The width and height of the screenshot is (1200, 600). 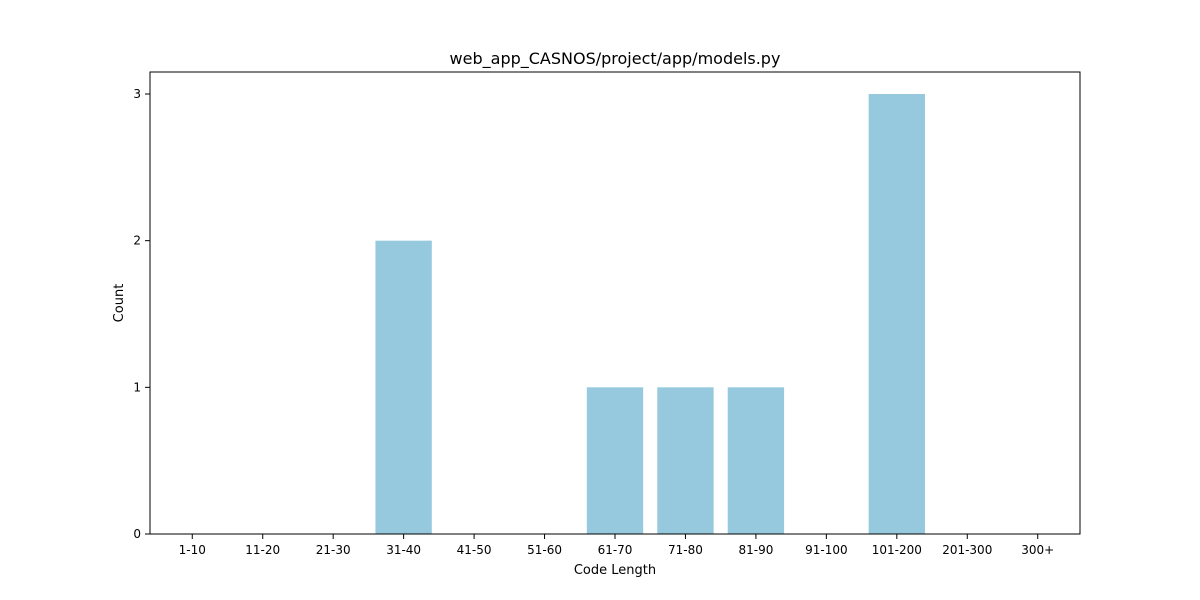 What do you see at coordinates (403, 550) in the screenshot?
I see `x-tick-label: 31-40` at bounding box center [403, 550].